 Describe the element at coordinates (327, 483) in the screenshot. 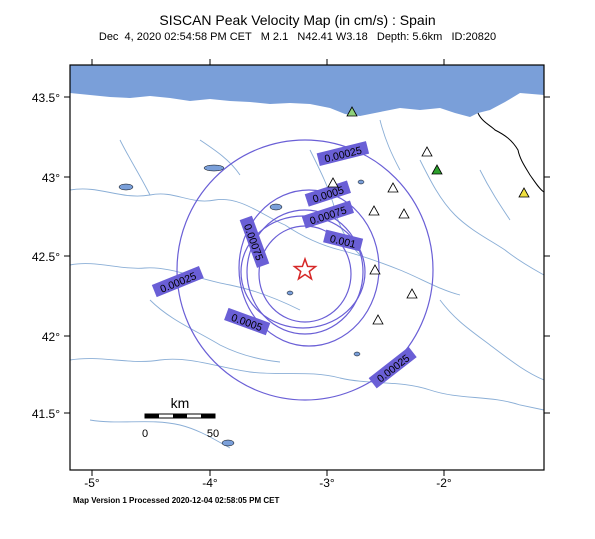

I see `x-tick-label: -3°` at that location.